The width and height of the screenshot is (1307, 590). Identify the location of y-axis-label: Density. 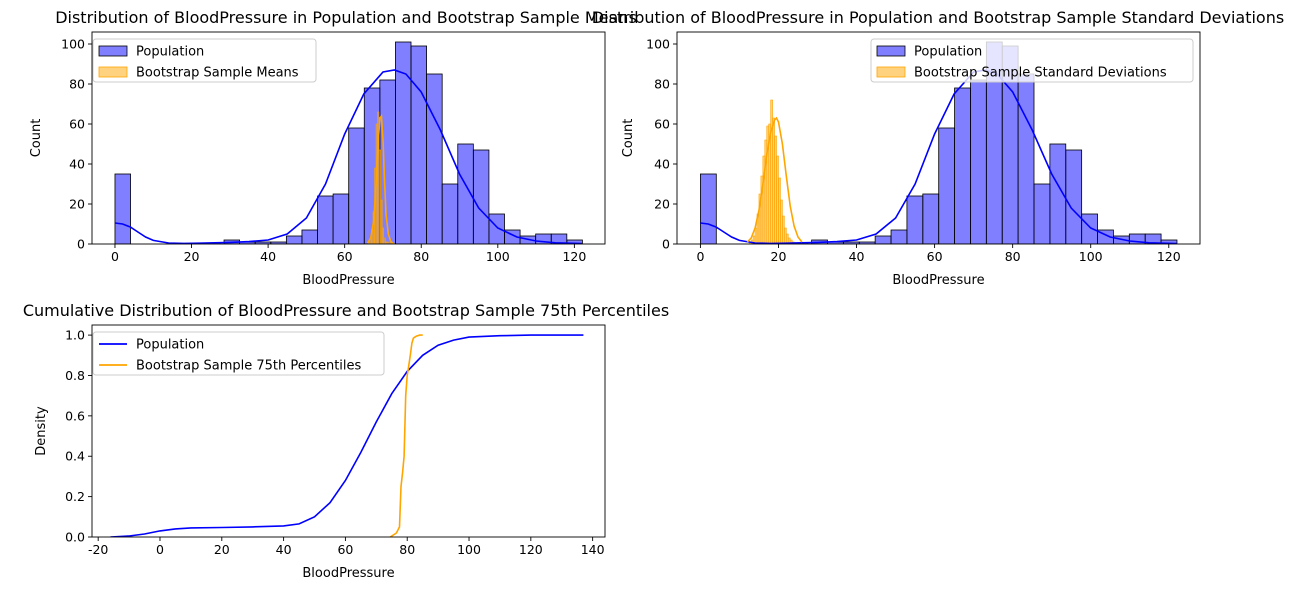
(41, 431).